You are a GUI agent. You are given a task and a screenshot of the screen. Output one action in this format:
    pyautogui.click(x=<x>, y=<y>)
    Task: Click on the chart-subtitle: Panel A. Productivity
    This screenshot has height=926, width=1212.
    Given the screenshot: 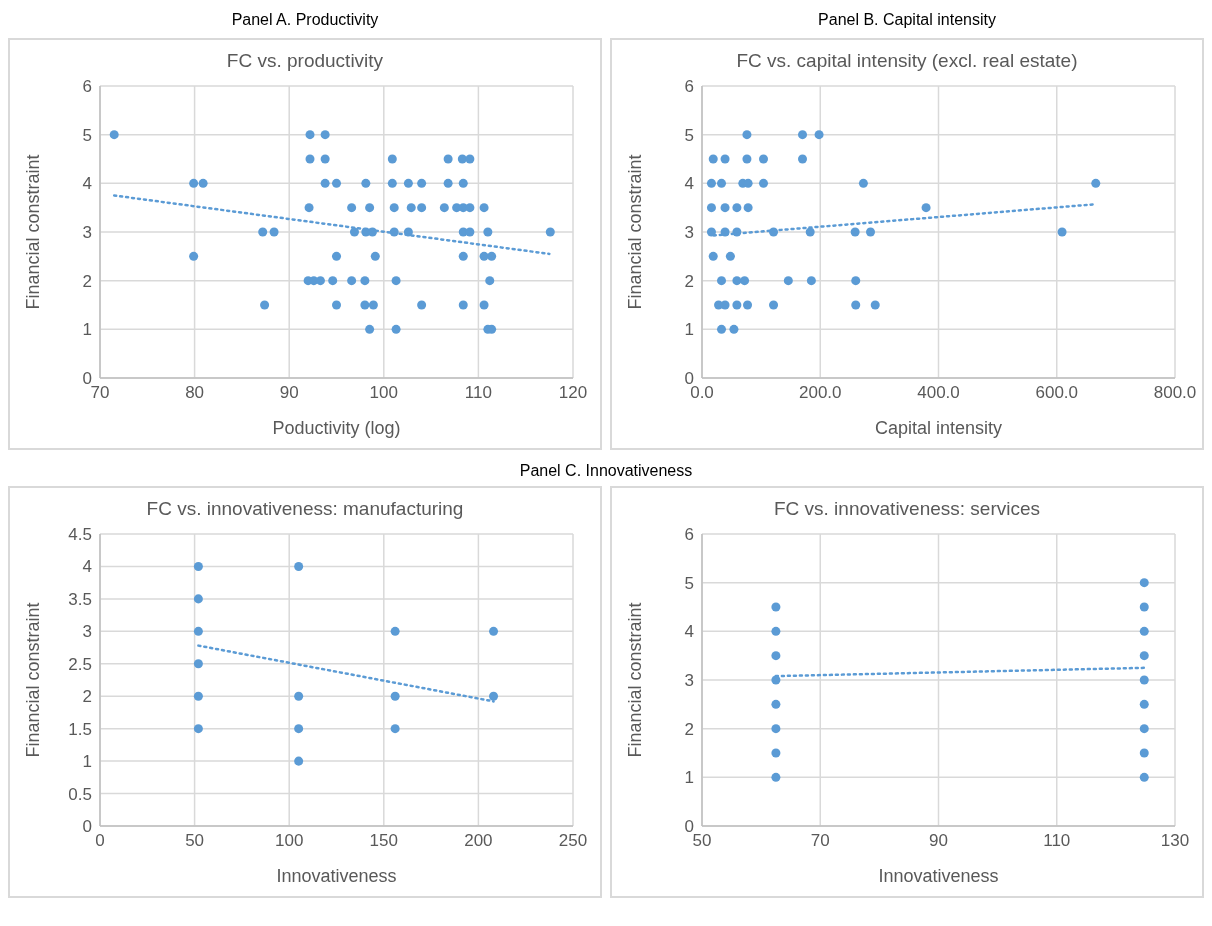 What is the action you would take?
    pyautogui.click(x=305, y=20)
    